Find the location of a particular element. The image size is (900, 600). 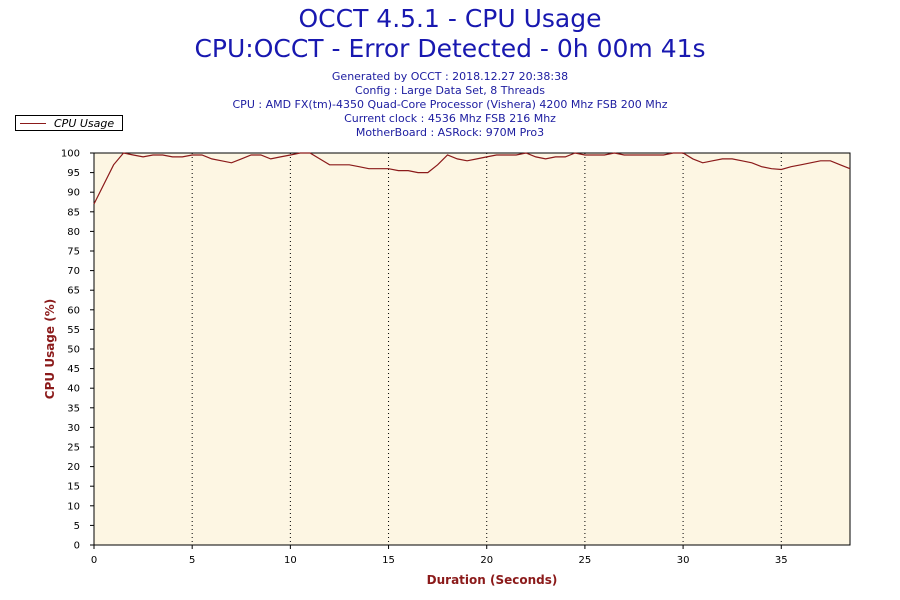

x-tick-label: 35 is located at coordinates (781, 560).